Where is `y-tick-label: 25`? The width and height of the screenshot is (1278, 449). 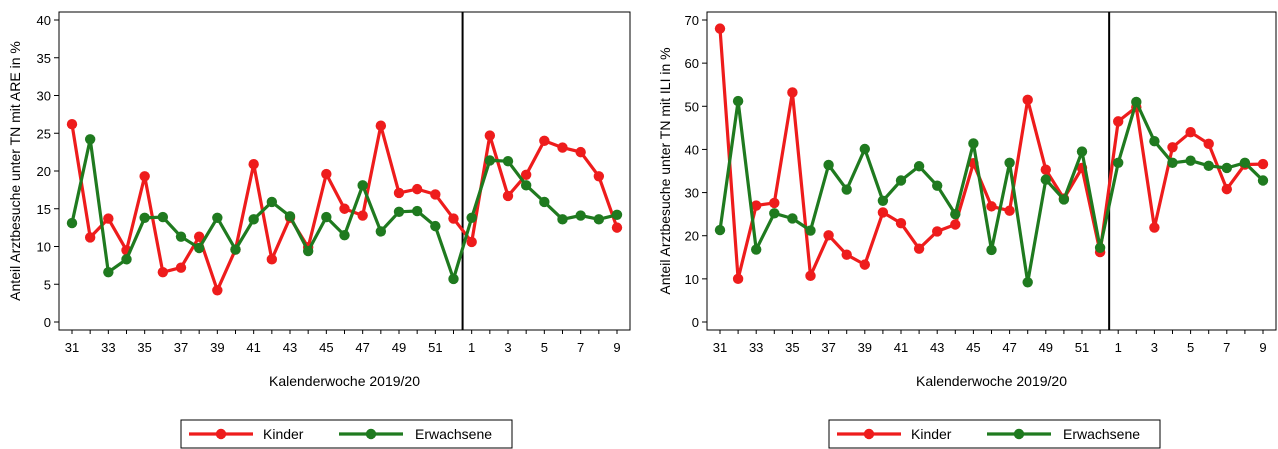 y-tick-label: 25 is located at coordinates (44, 133).